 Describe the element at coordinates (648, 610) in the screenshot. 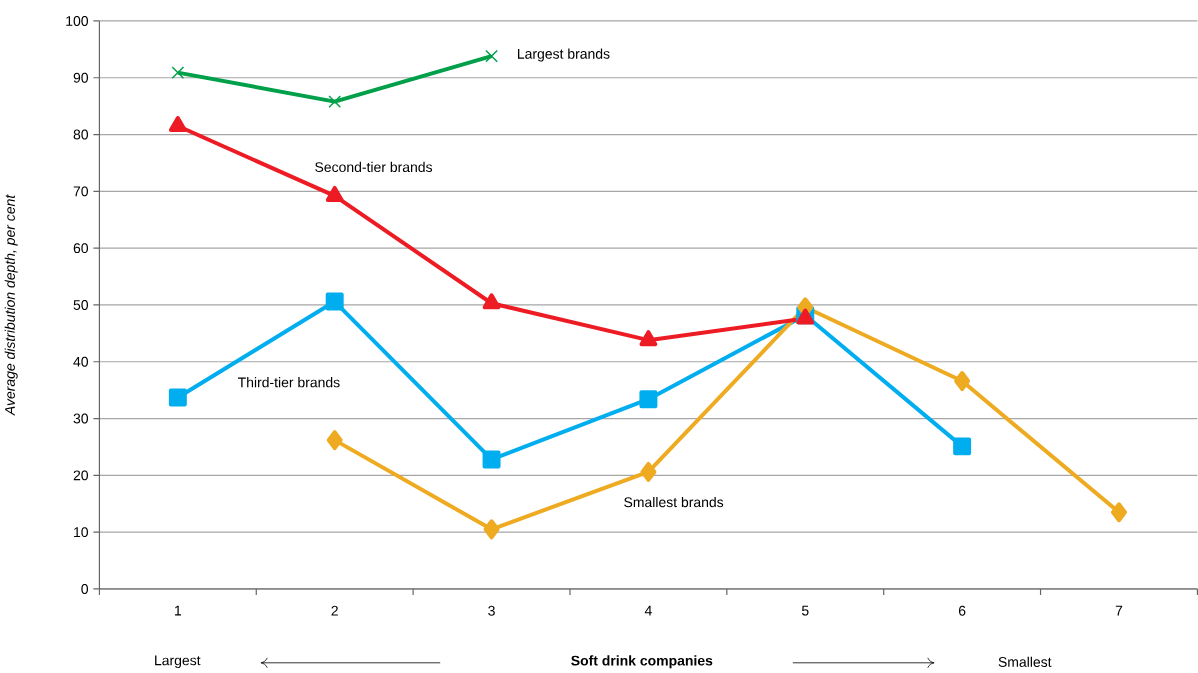

I see `x-tick-label: 4` at that location.